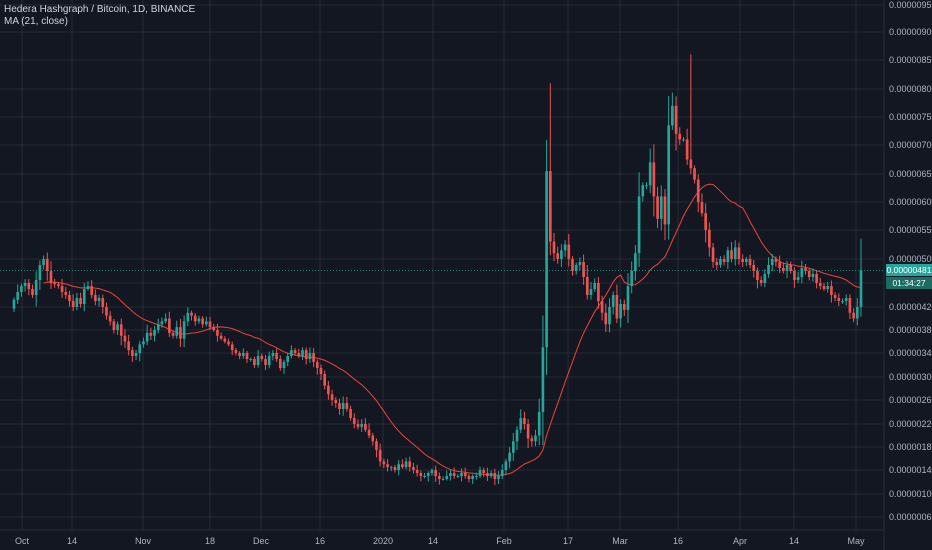 The width and height of the screenshot is (932, 550). I want to click on price-tick-label: 0.00000100, so click(910, 494).